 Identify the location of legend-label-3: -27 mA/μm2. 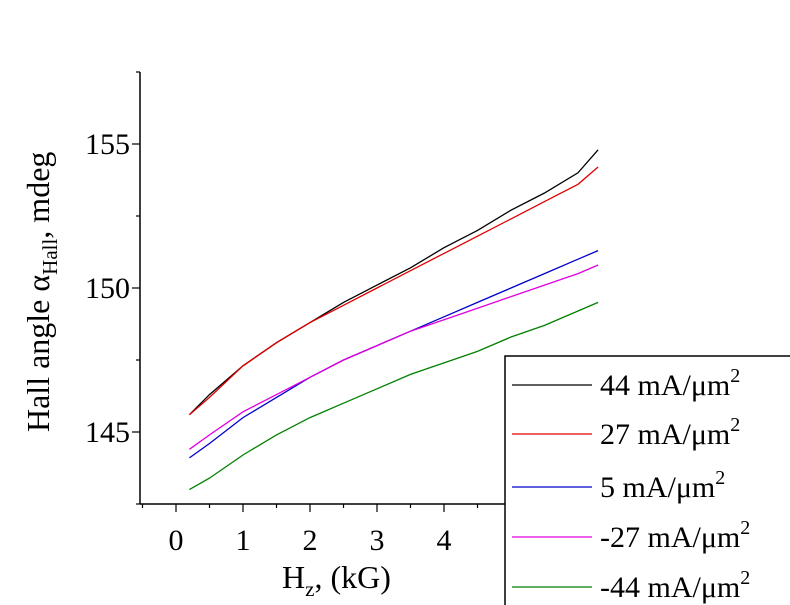
(675, 535).